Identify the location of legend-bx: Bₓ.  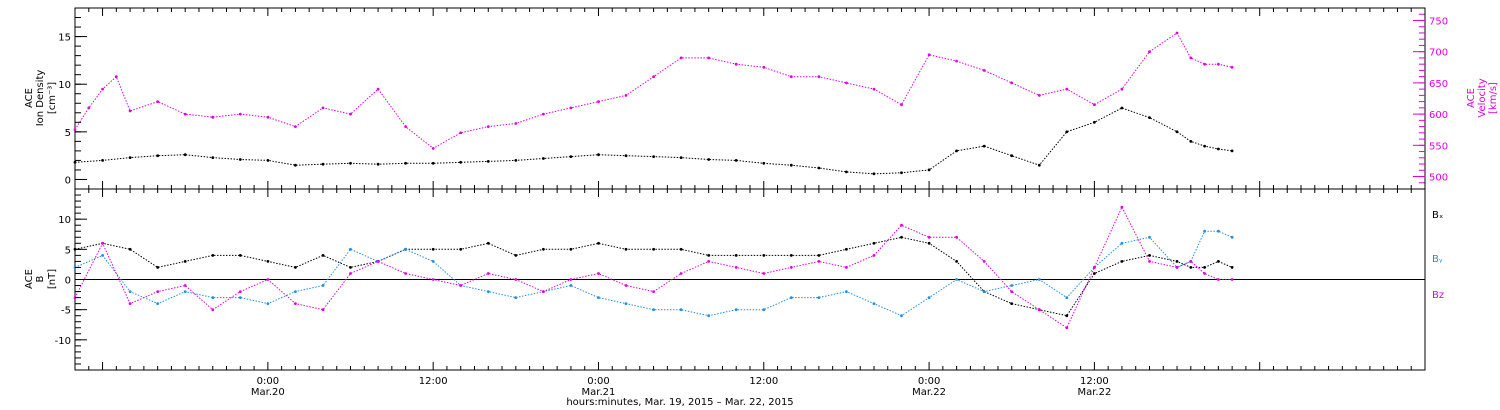
(1437, 215).